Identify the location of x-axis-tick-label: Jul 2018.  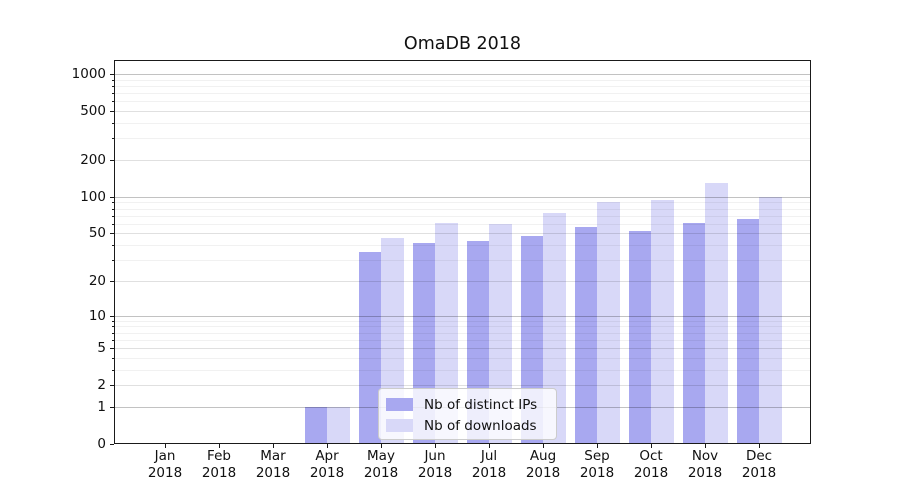
(489, 465).